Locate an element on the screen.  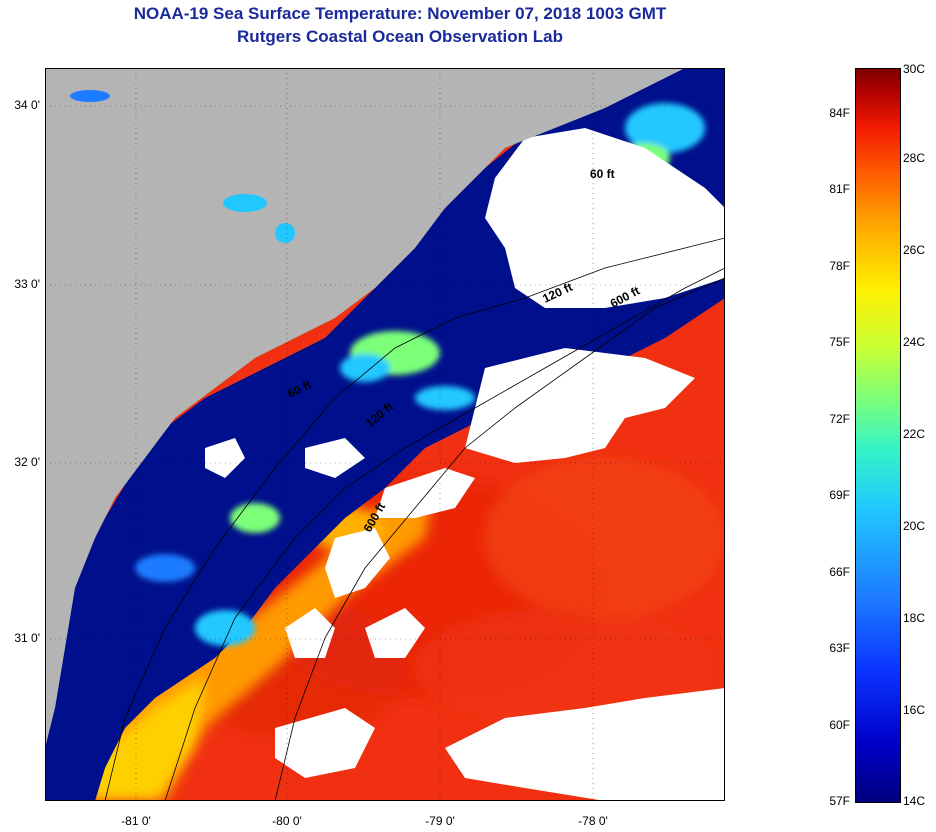
colorbar-f-label: 84F is located at coordinates (839, 113).